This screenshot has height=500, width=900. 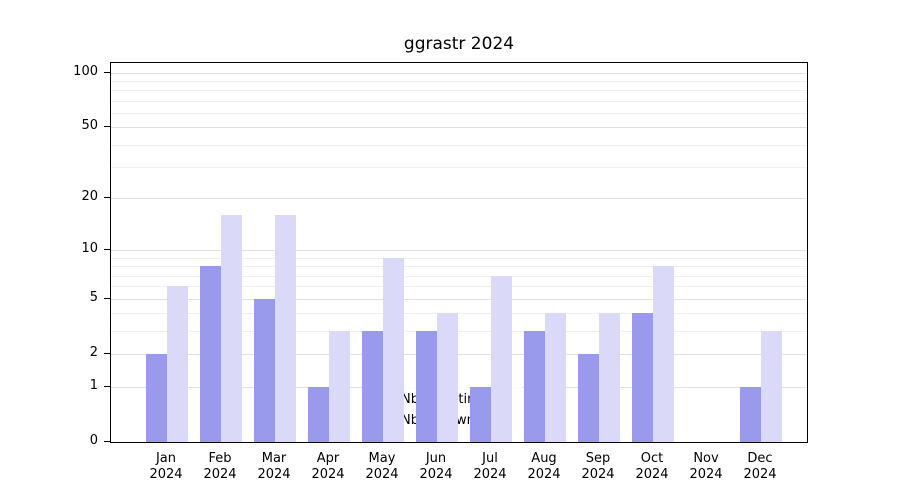 What do you see at coordinates (501, 358) in the screenshot?
I see `bar-downloads-jul` at bounding box center [501, 358].